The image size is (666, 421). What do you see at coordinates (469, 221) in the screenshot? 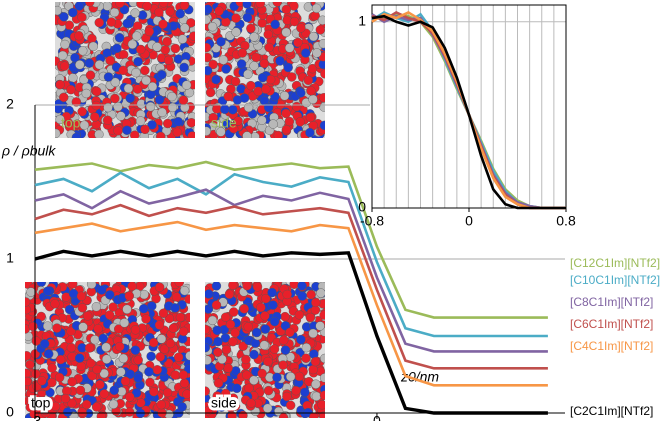
I see `x-tick-label: 0` at bounding box center [469, 221].